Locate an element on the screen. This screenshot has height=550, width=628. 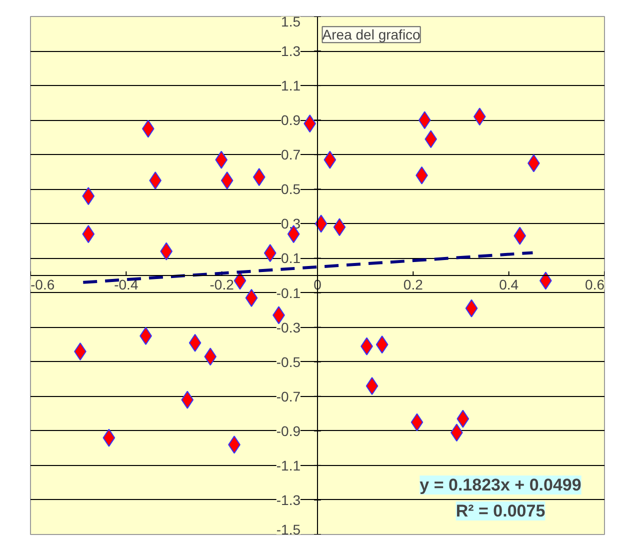
y-tick-label: -0.7 is located at coordinates (288, 396).